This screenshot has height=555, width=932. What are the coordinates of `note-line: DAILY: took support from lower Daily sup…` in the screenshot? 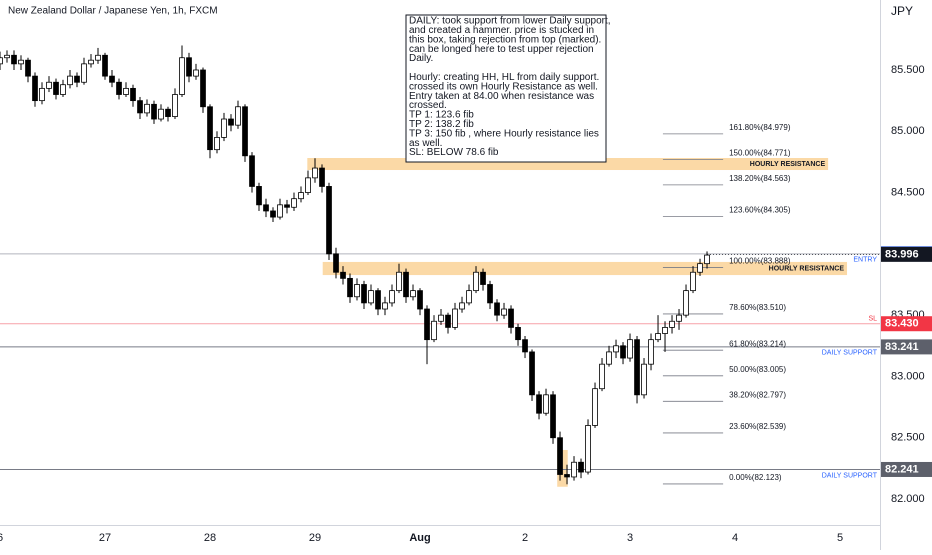 It's located at (510, 21).